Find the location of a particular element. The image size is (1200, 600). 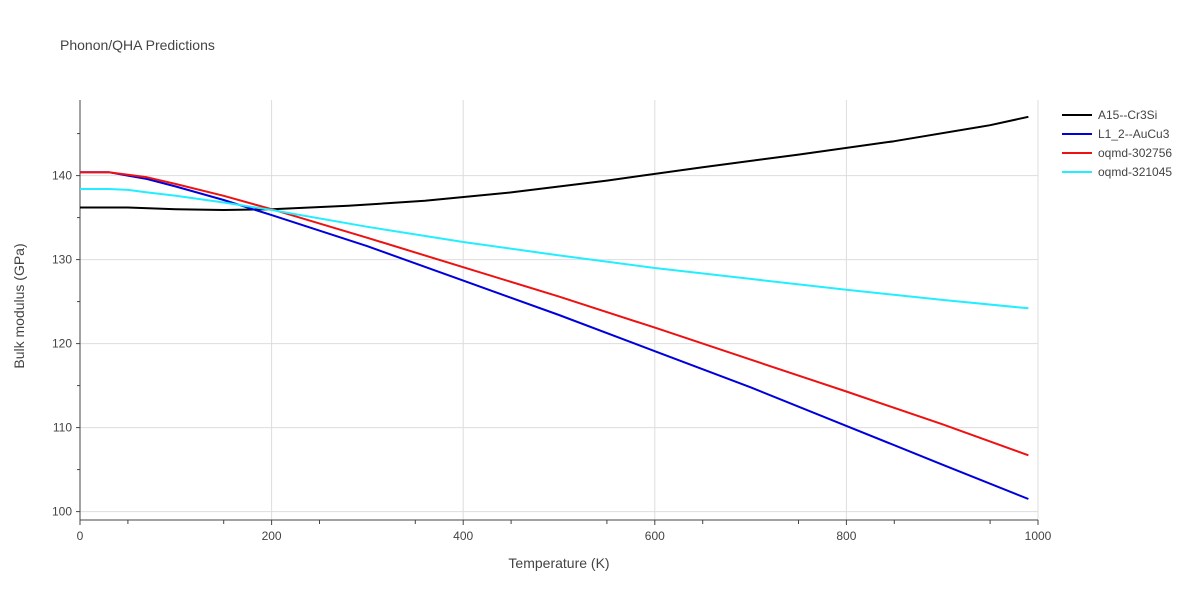

x-tick-label: 0 is located at coordinates (80, 536).